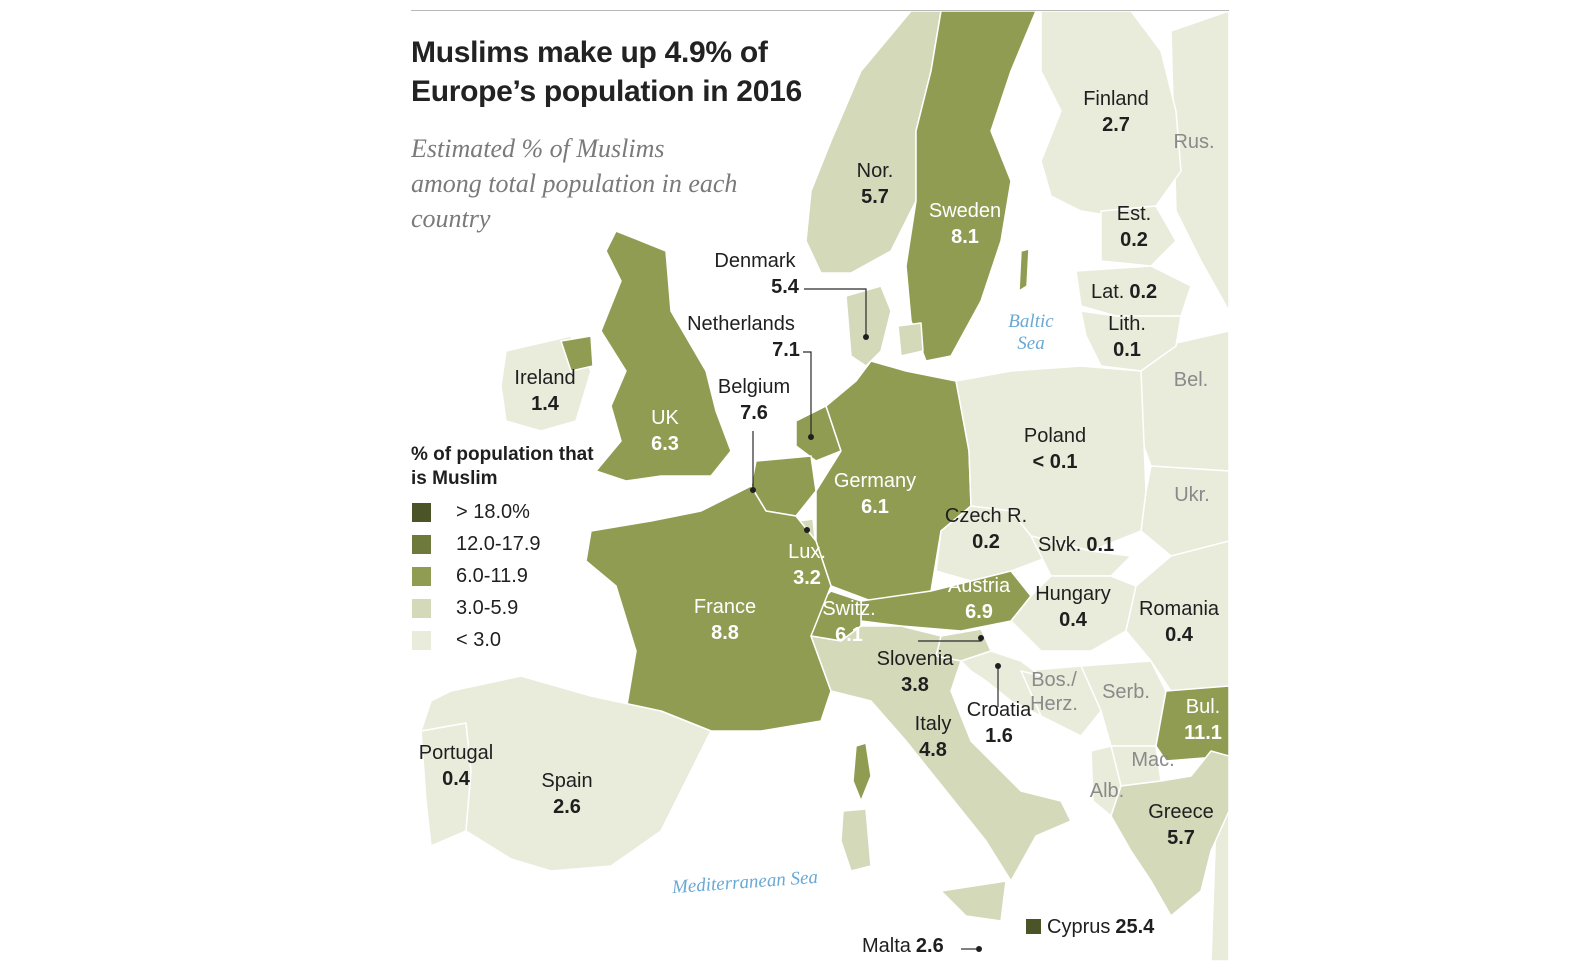 The width and height of the screenshot is (1579, 972). I want to click on label-cyprus: Cyprus 25.4, so click(1090, 927).